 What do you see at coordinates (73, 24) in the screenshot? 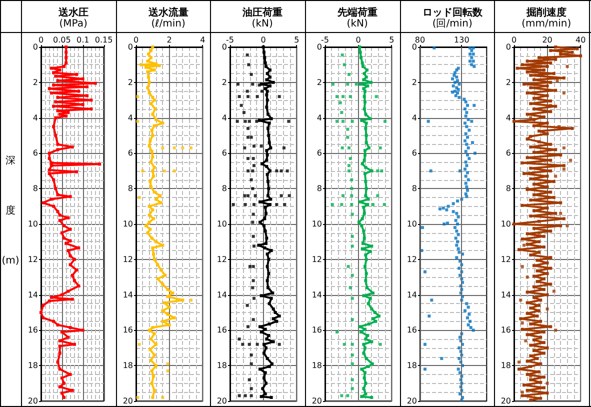
I see `x-axis-title: (MPa)` at bounding box center [73, 24].